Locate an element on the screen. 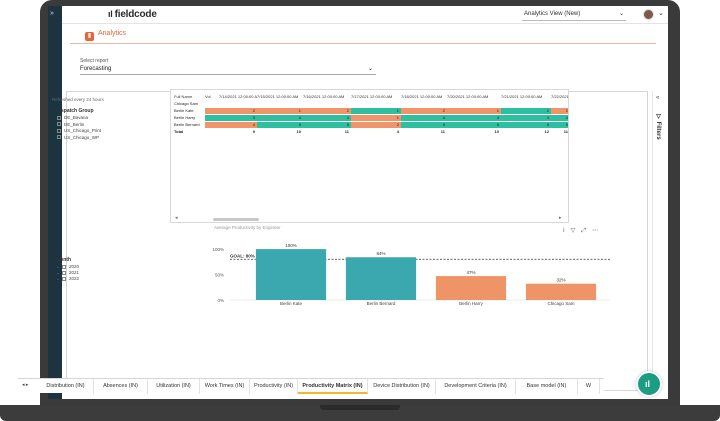 This screenshot has width=720, height=421. table-row: Berlin Kate 2 1 2 1 2 1 2 2 is located at coordinates (369, 111).